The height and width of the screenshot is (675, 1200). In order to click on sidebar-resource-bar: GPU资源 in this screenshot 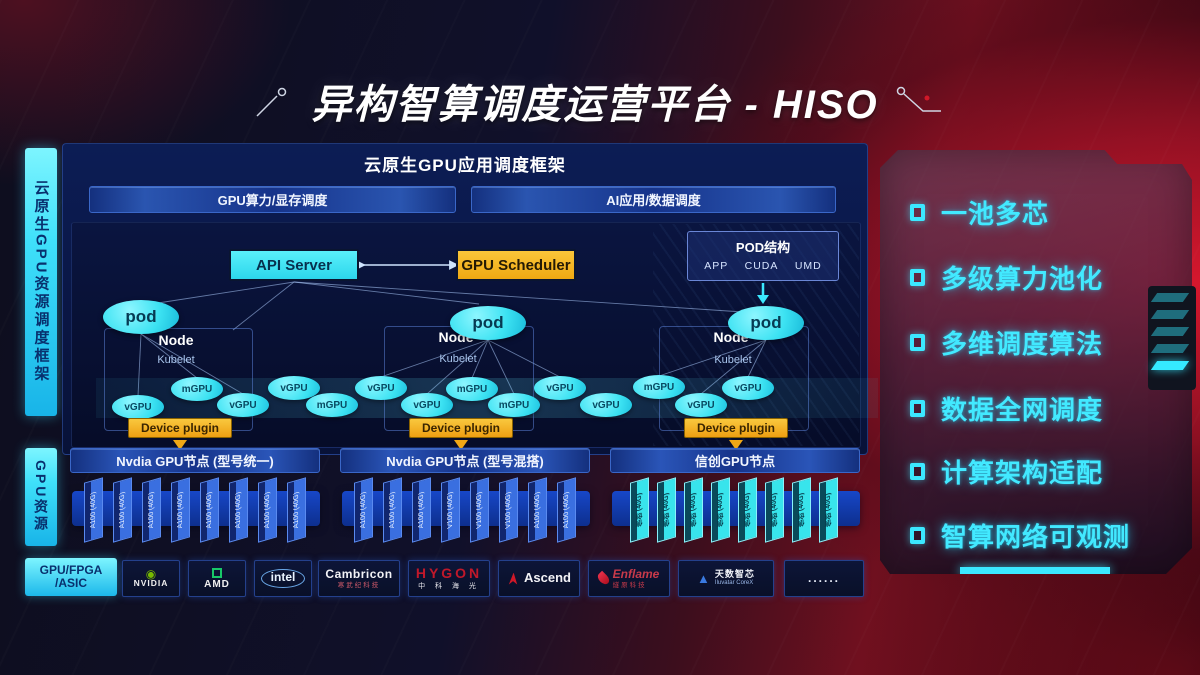, I will do `click(41, 497)`.